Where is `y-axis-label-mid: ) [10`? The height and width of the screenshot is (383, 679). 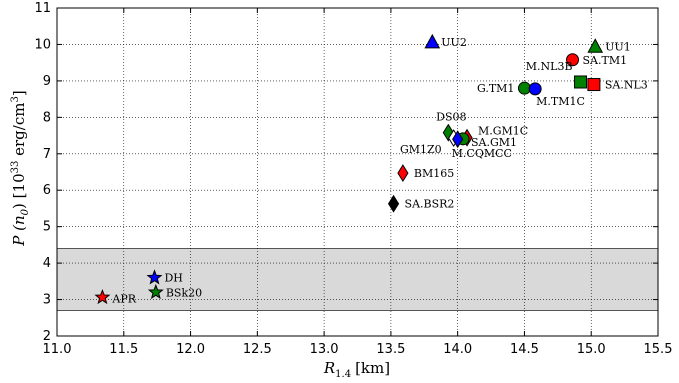
y-axis-label-mid: ) [10 is located at coordinates (19, 191).